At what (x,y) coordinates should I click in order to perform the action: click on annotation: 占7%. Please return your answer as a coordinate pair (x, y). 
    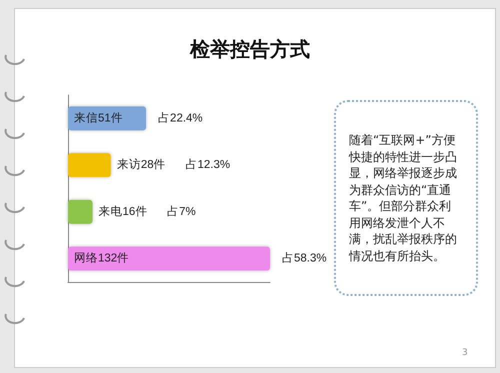
    Looking at the image, I should click on (181, 211).